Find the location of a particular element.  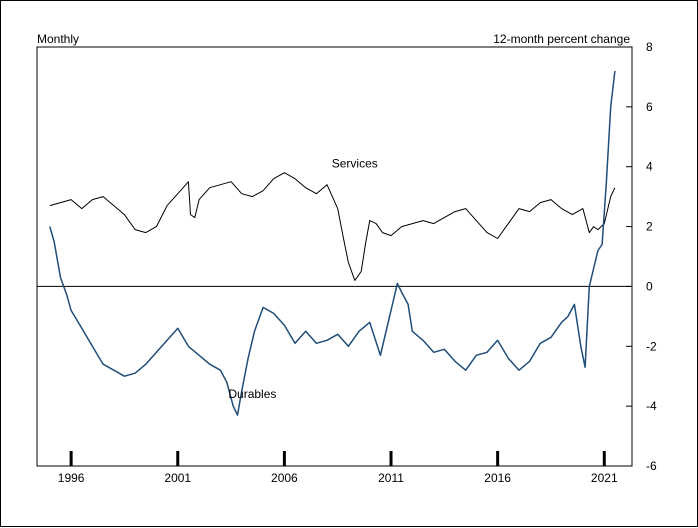

y-tick-label: -2 is located at coordinates (651, 346).